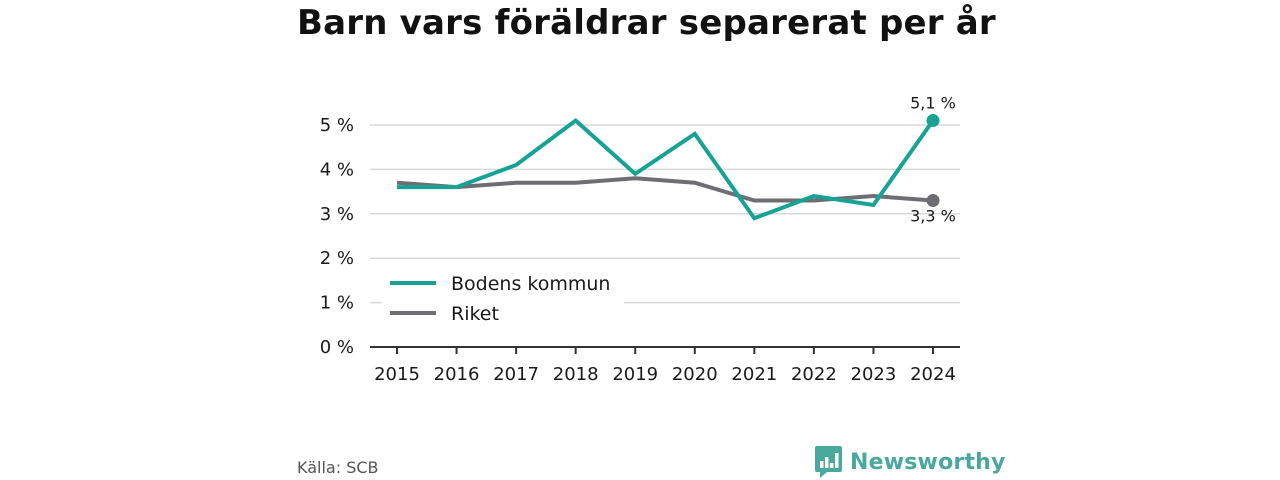 This screenshot has width=1280, height=480. I want to click on y-tick-label: 1 %, so click(337, 303).